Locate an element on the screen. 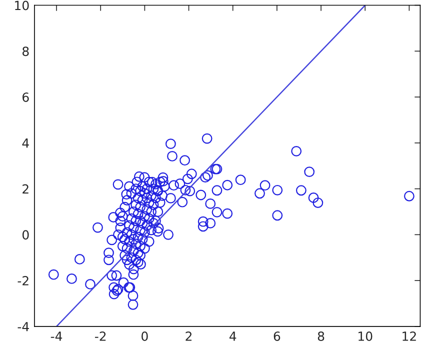 The image size is (431, 351). y-tick-label: -2 is located at coordinates (23, 281).